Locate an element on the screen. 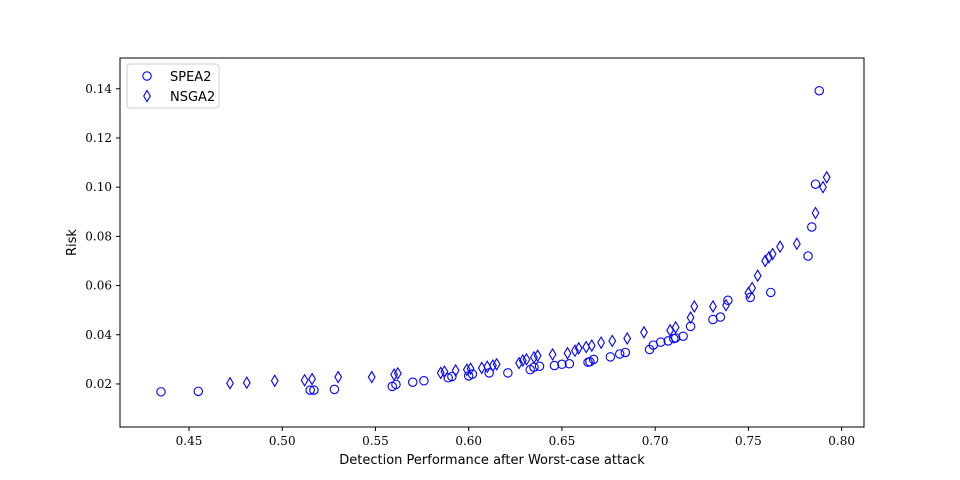 This screenshot has width=960, height=480. y-tick-label: 0.12 is located at coordinates (98, 138).